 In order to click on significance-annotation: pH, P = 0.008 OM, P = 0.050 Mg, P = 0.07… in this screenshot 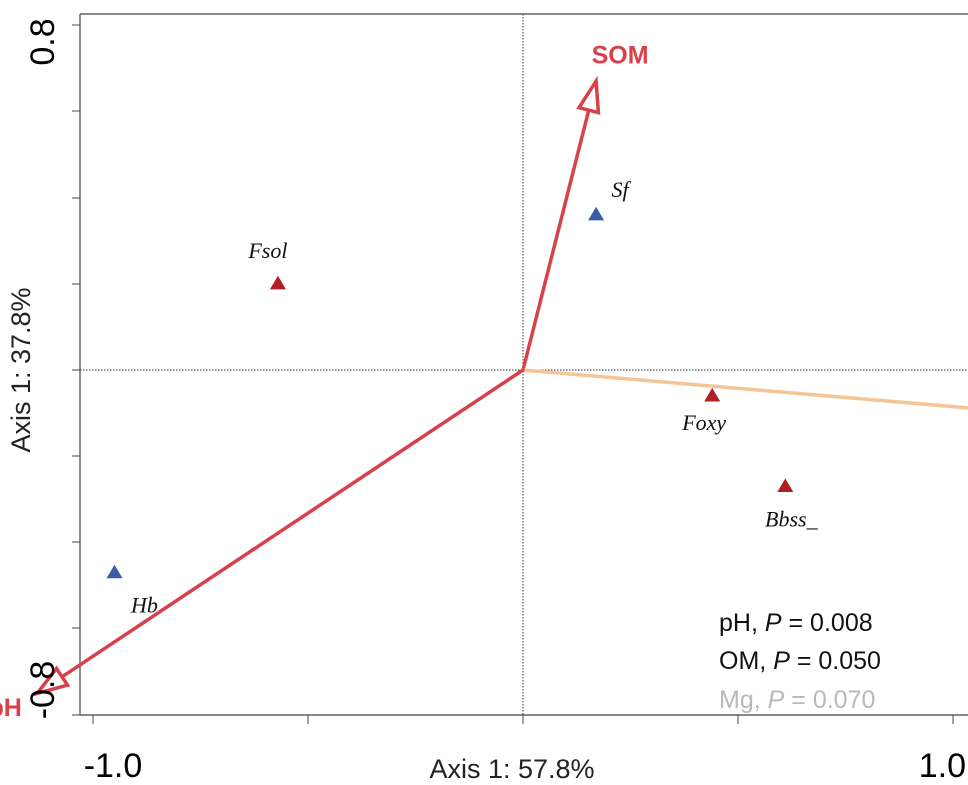, I will do `click(800, 661)`.